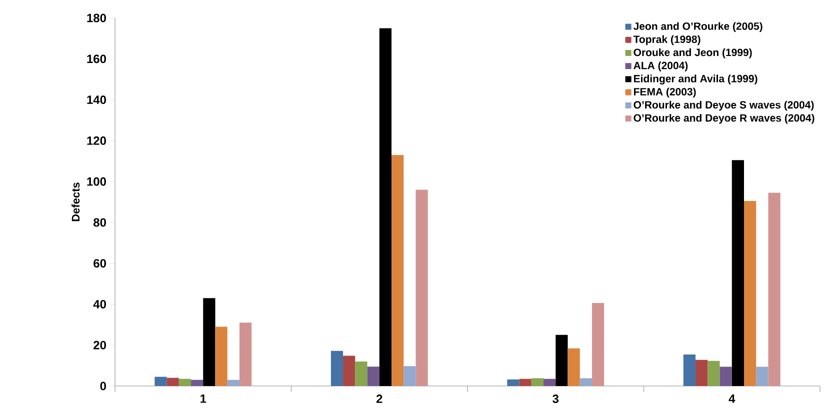 This screenshot has width=829, height=418. What do you see at coordinates (732, 398) in the screenshot?
I see `x-tick-label: 4` at bounding box center [732, 398].